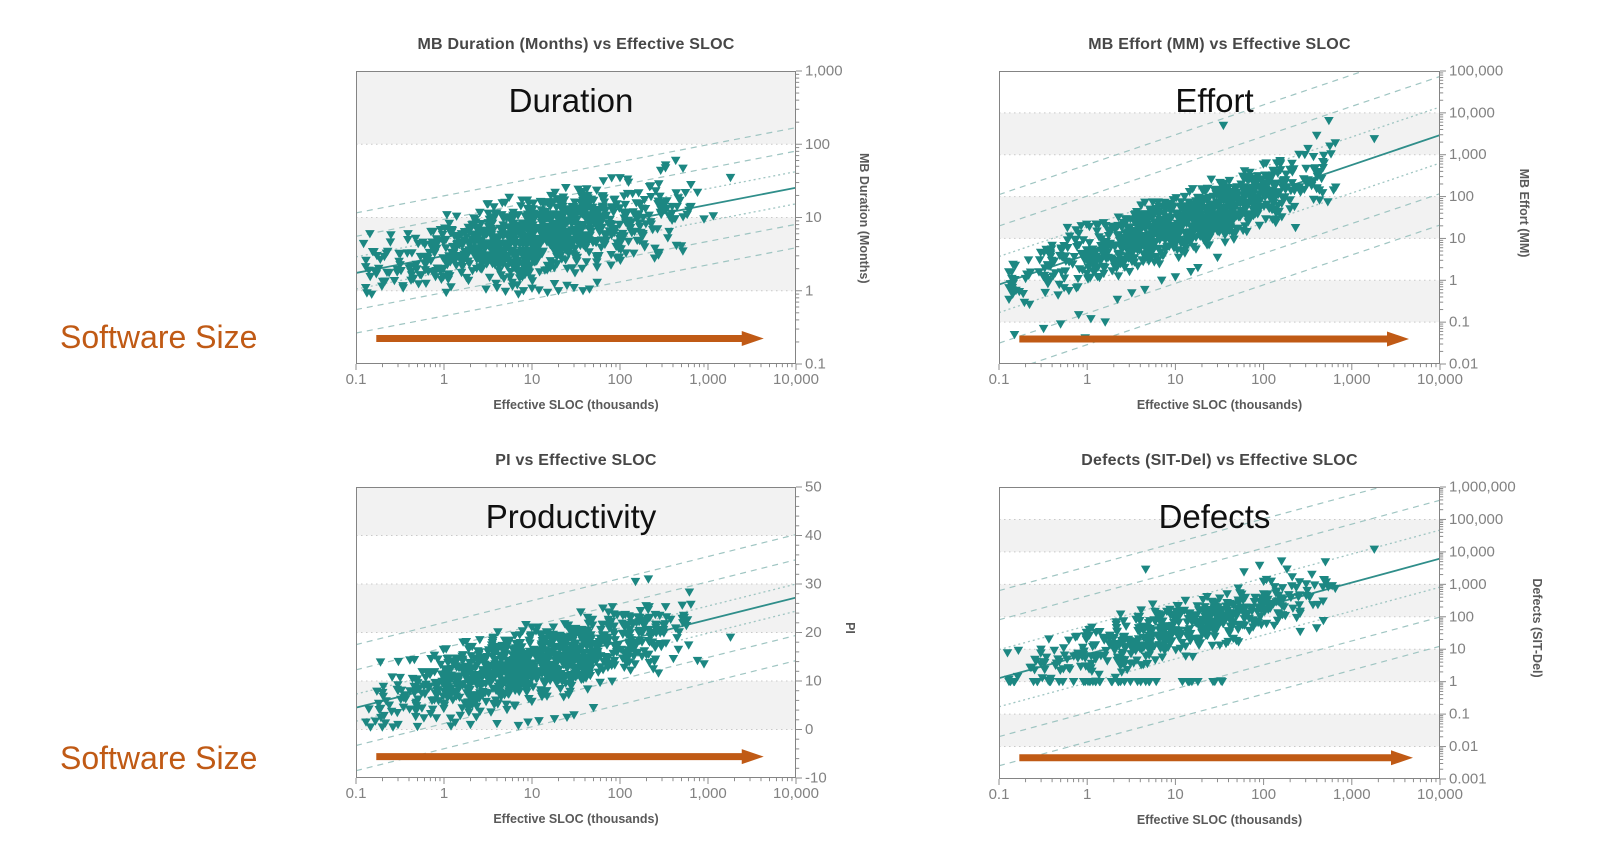 The image size is (1600, 845). Describe the element at coordinates (159, 758) in the screenshot. I see `row-label-software-size-bottom: Software Size` at that location.